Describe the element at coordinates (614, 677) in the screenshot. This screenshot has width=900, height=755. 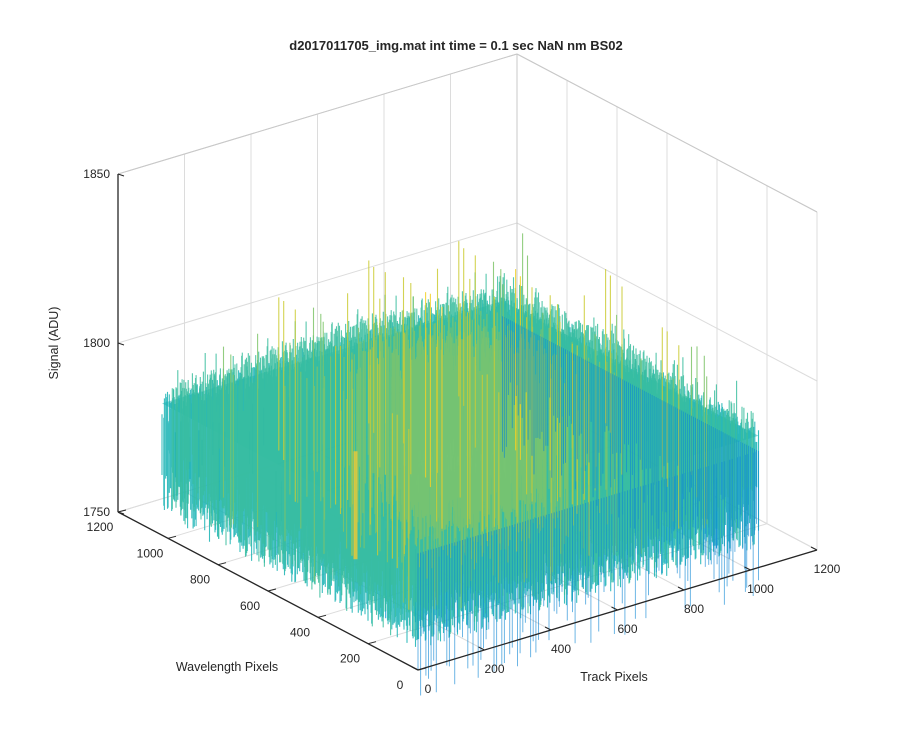
I see `x-axis-label: Track Pixels` at that location.